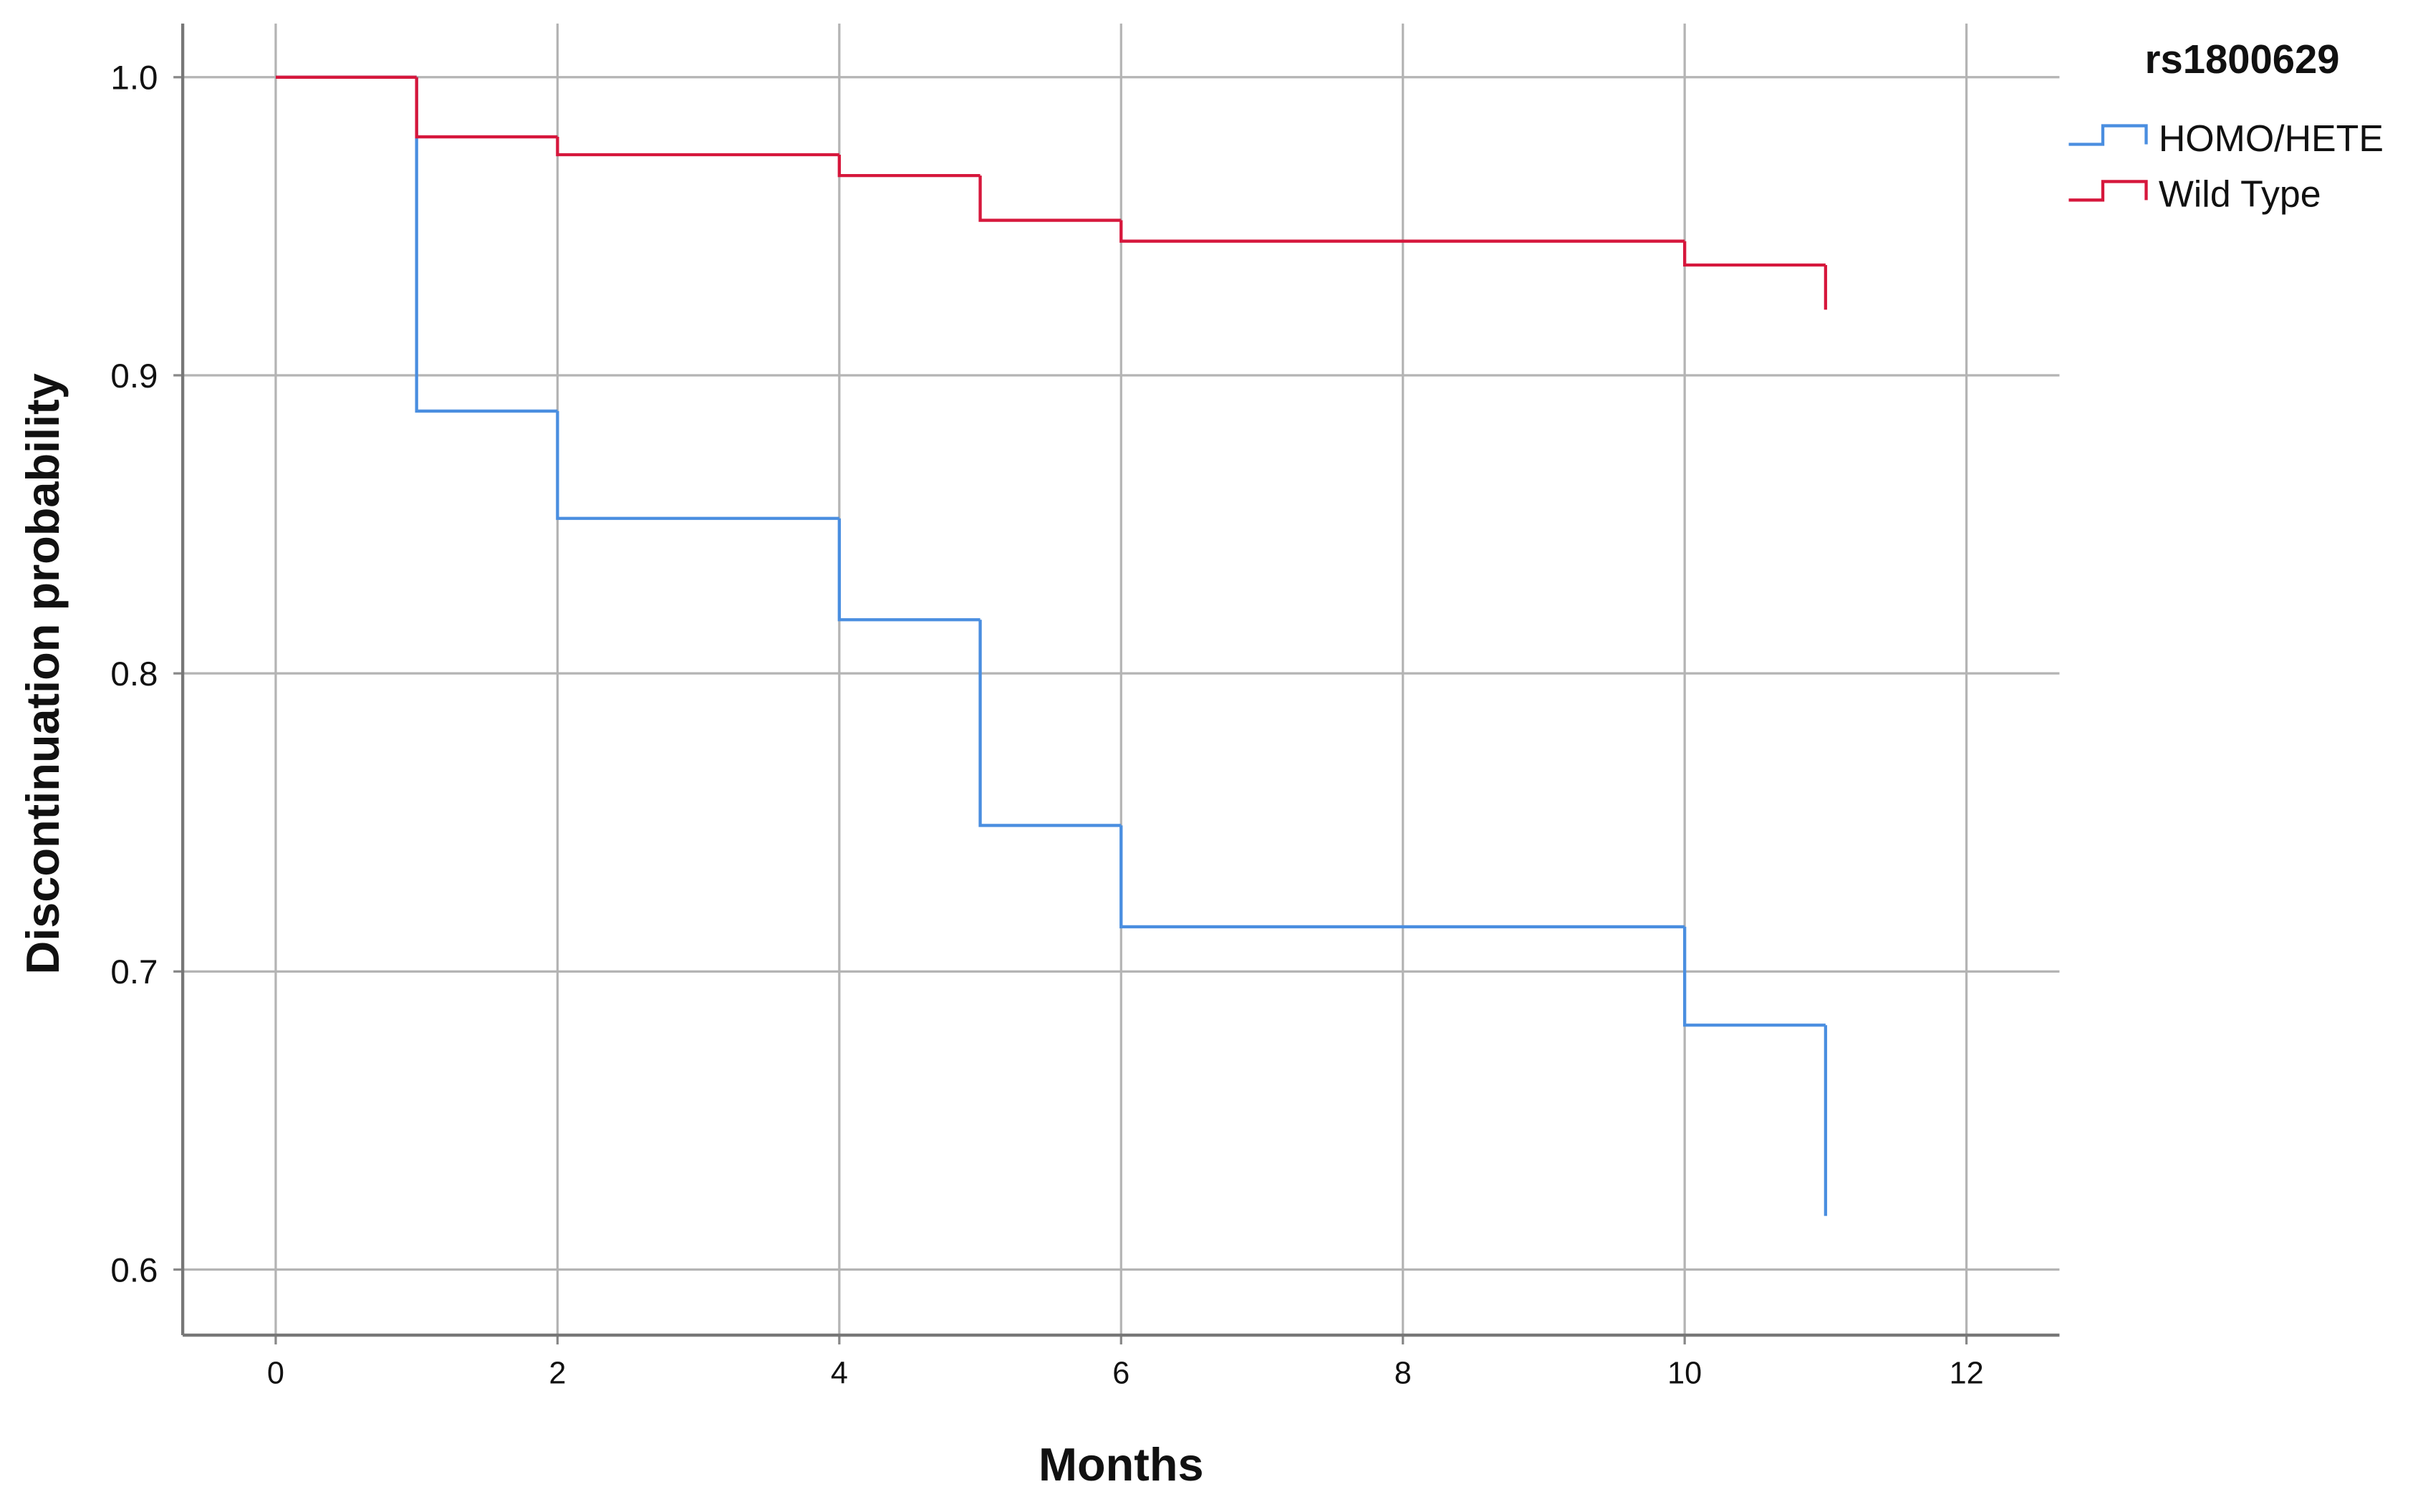 Image resolution: width=2428 pixels, height=1512 pixels. I want to click on legend-label: Wild Type, so click(2240, 194).